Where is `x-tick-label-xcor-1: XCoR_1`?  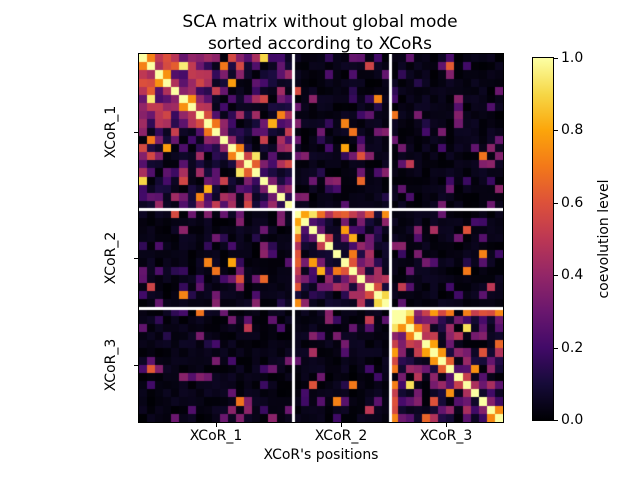
x-tick-label-xcor-1: XCoR_1 is located at coordinates (216, 436).